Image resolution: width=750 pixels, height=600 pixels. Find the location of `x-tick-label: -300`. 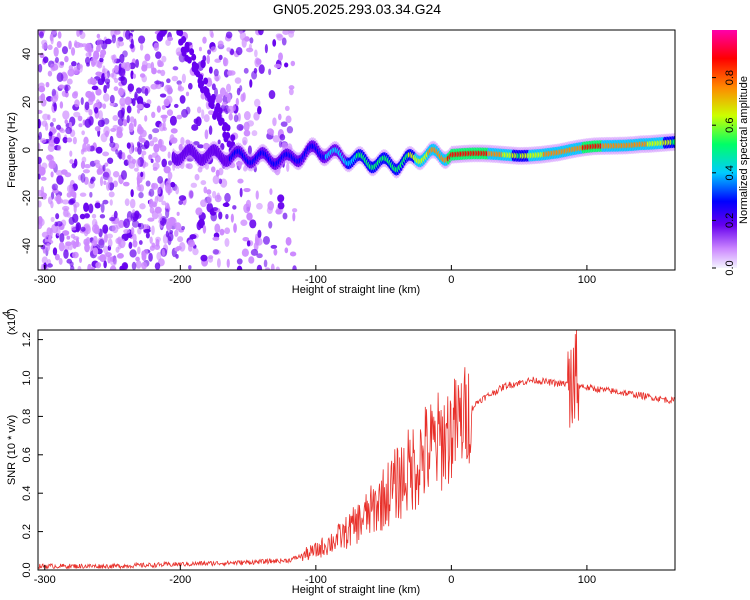

x-tick-label: -300 is located at coordinates (45, 580).